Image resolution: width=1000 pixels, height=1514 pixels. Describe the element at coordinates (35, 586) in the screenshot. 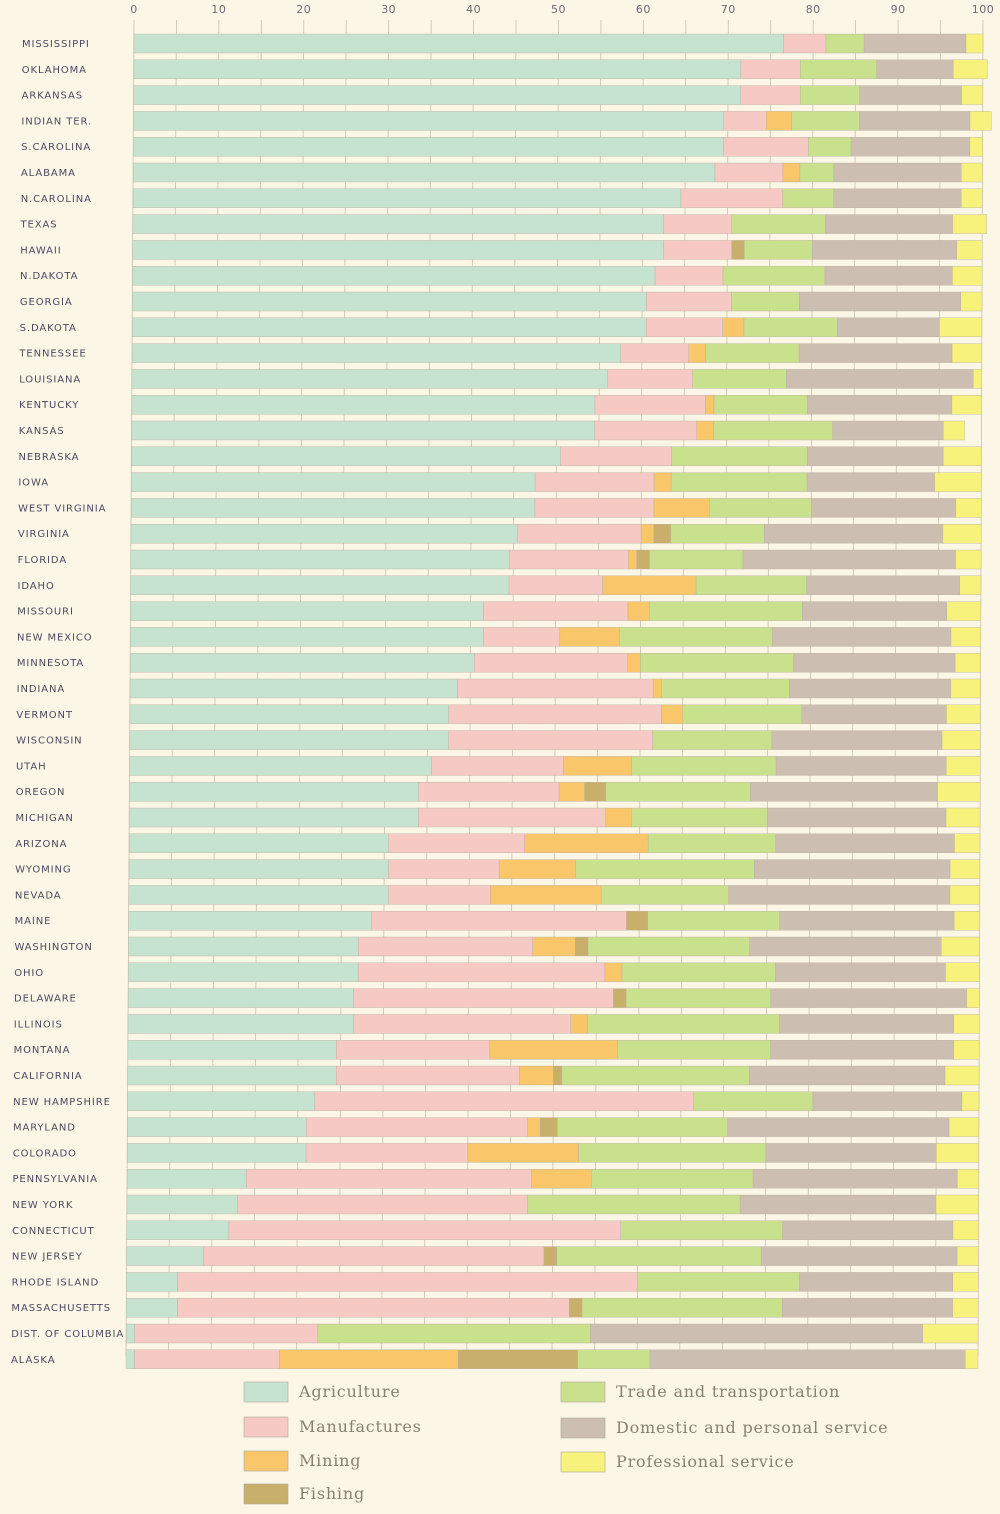

I see `category-label: IDAHO` at that location.